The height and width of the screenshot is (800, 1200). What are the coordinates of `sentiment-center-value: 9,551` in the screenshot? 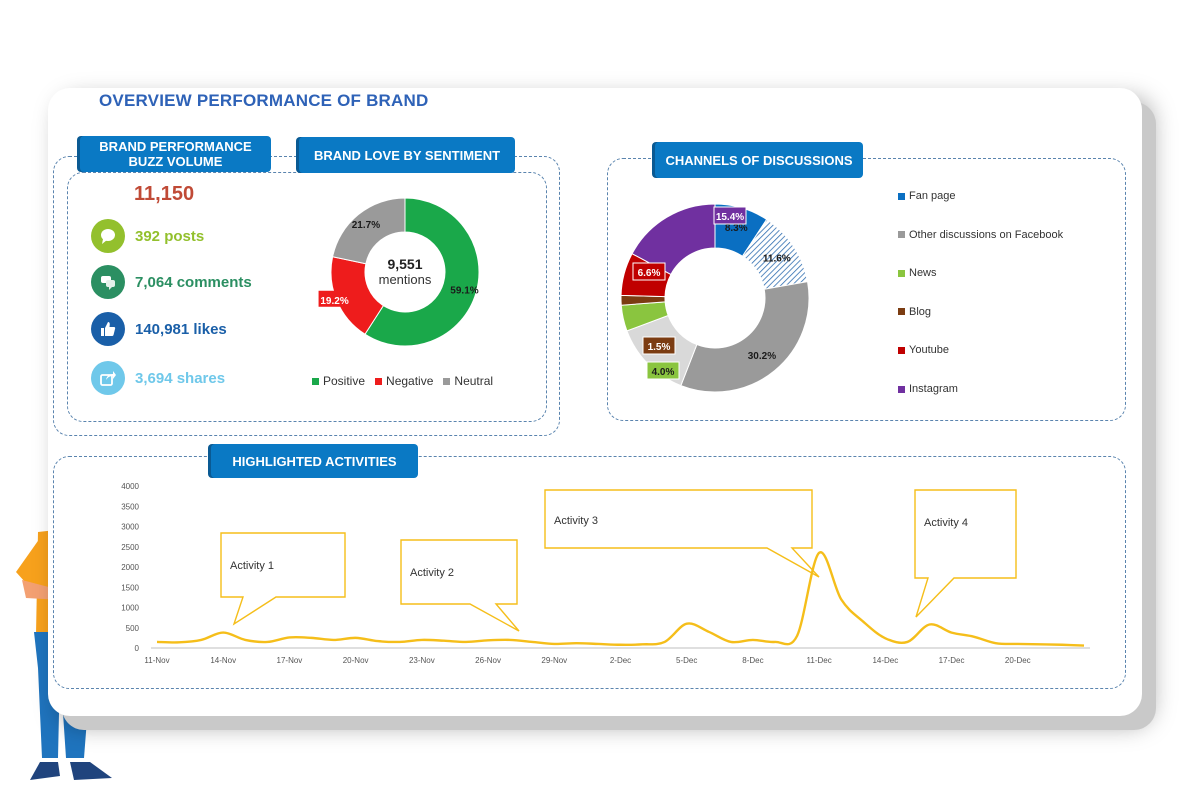 It's located at (405, 264).